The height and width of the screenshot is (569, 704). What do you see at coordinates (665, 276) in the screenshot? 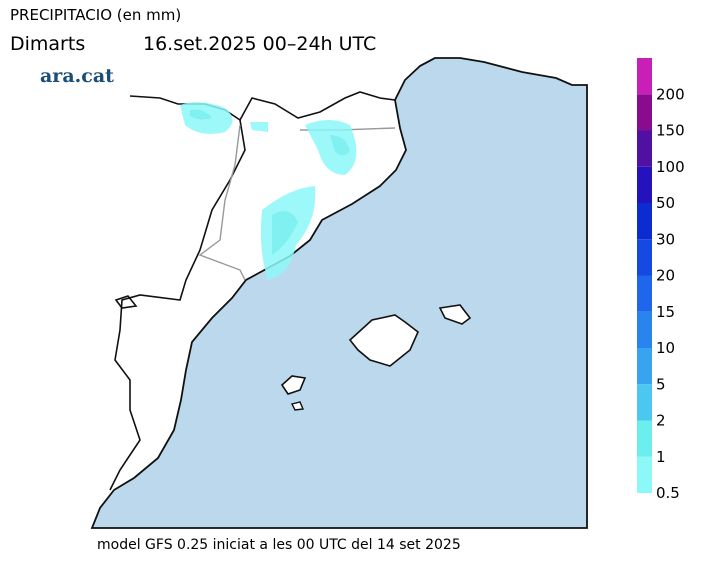
I see `legend-label: 20` at bounding box center [665, 276].